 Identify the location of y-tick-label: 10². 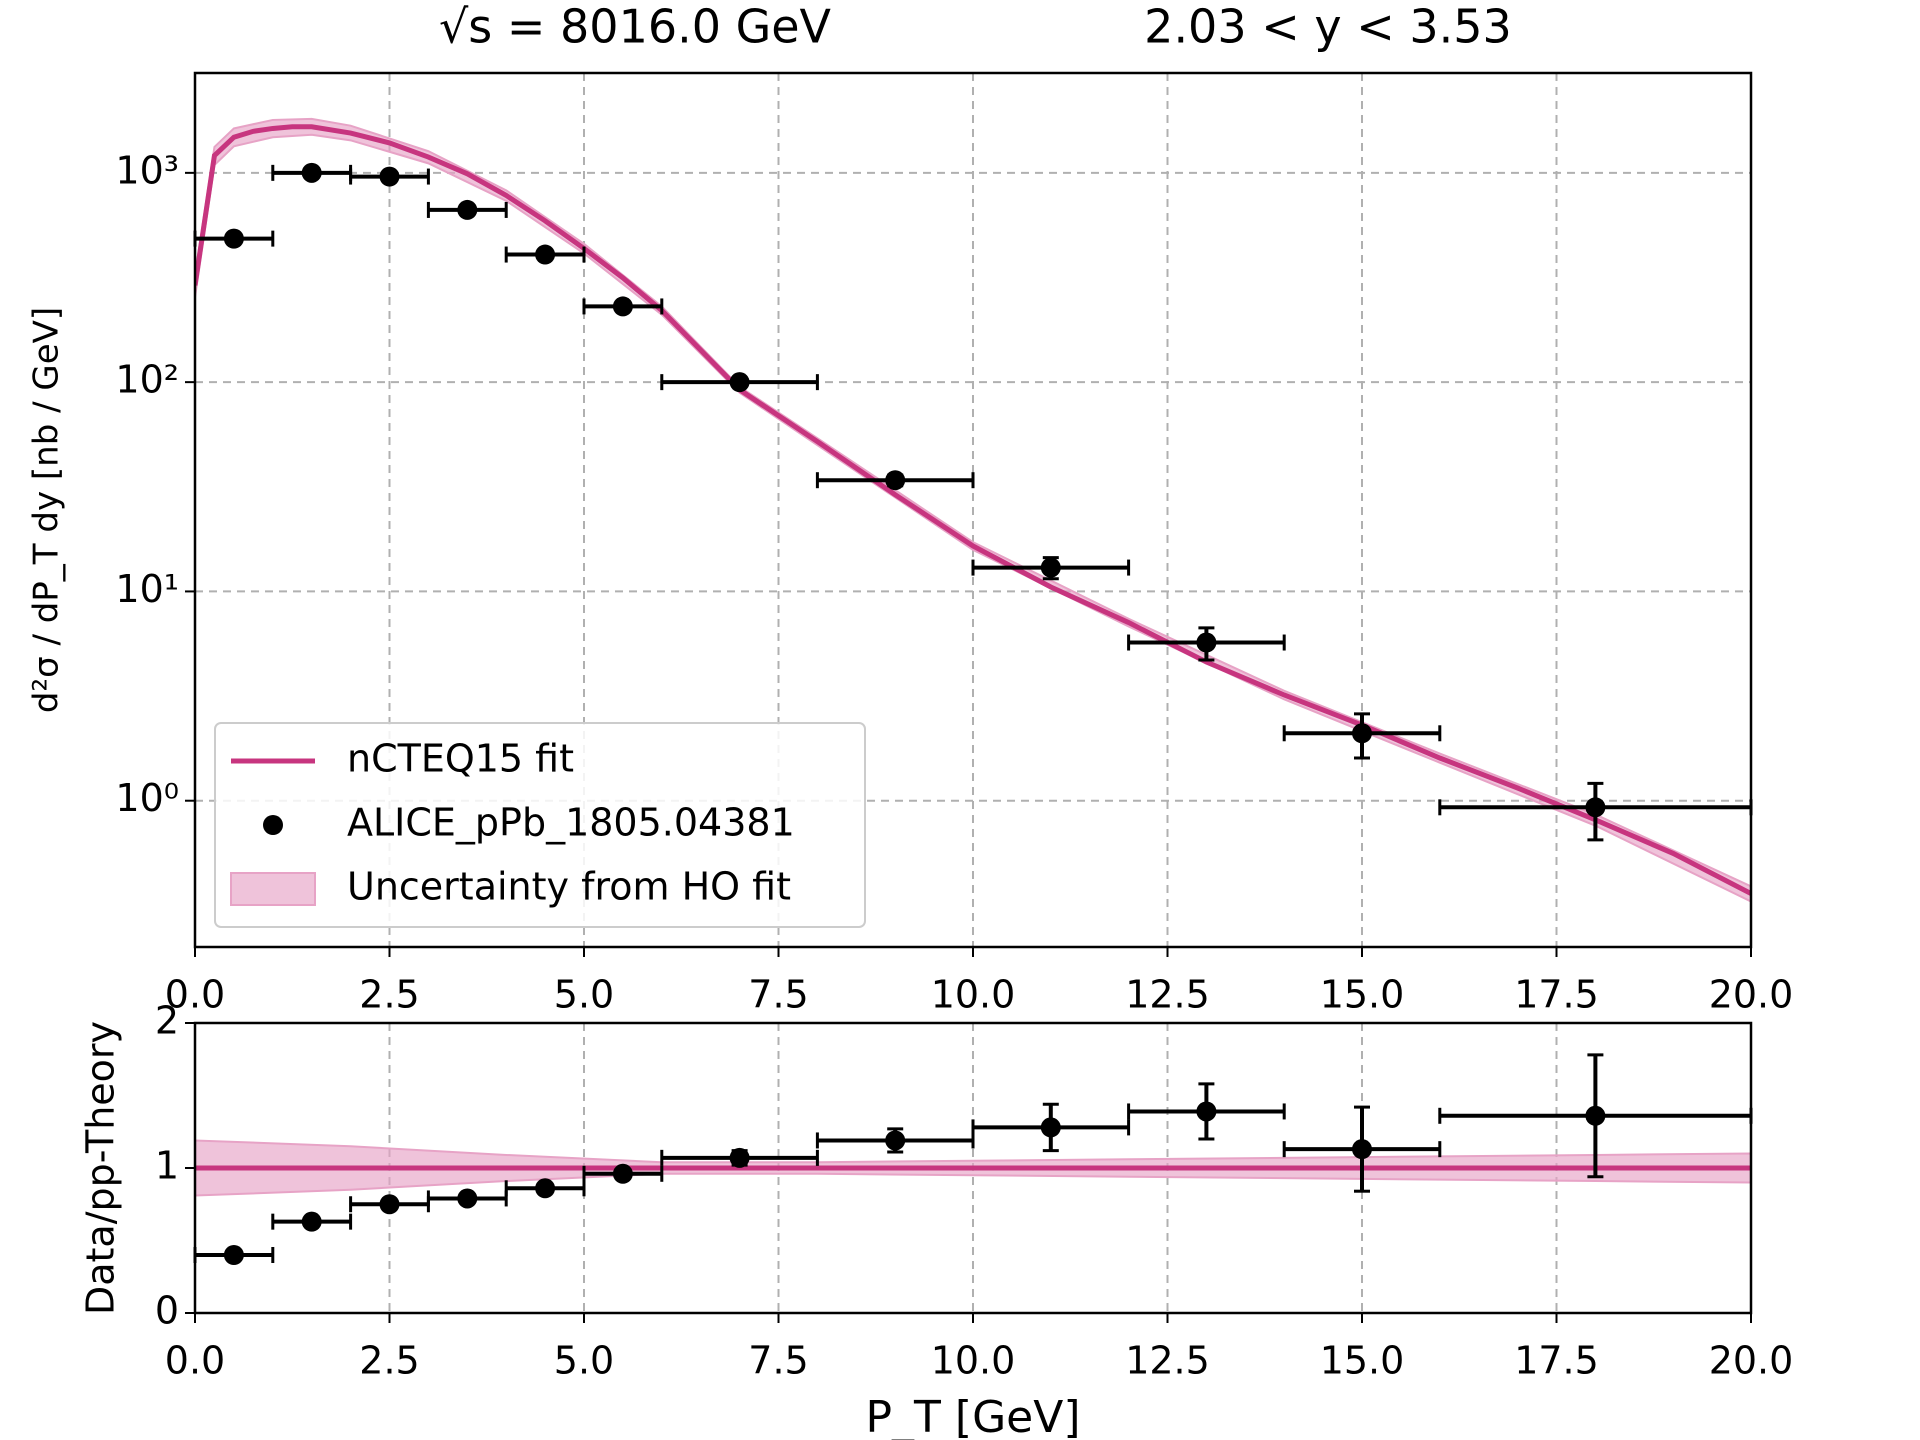
(147, 380).